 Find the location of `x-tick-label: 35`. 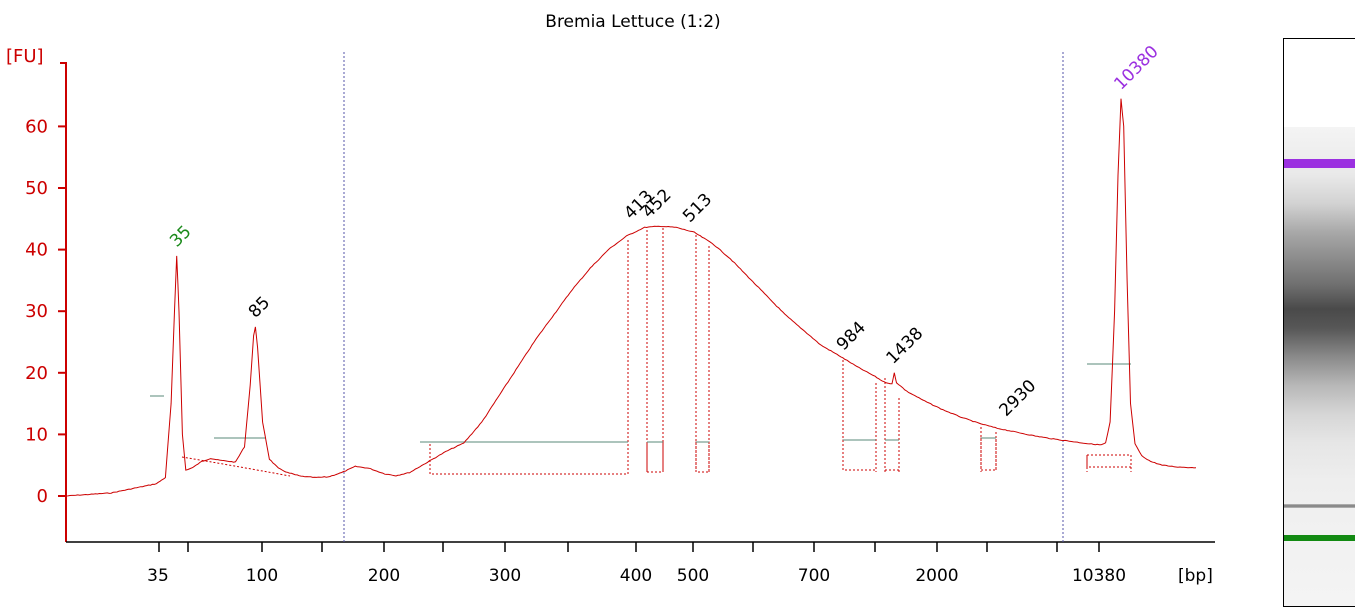

x-tick-label: 35 is located at coordinates (158, 576).